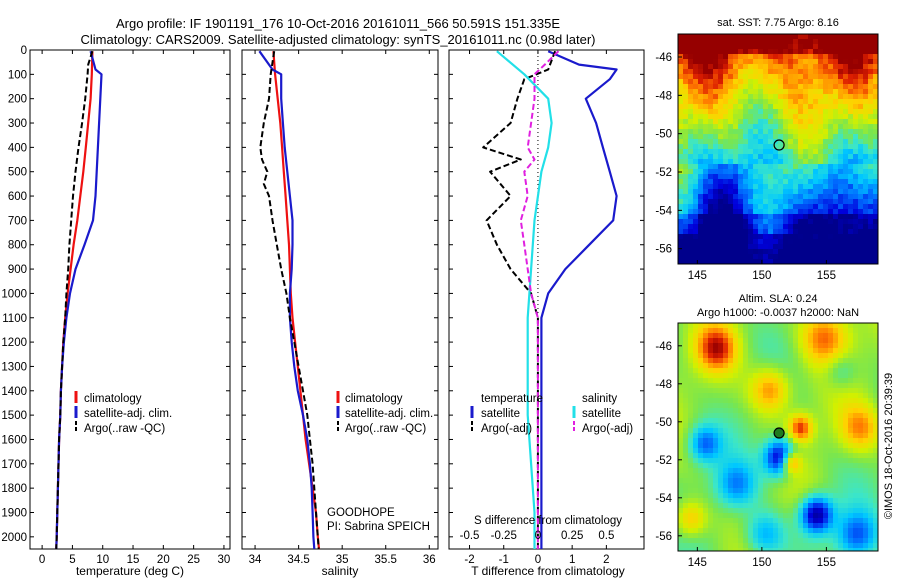 The height and width of the screenshot is (580, 900). What do you see at coordinates (79, 299) in the screenshot?
I see `temperature-series` at bounding box center [79, 299].